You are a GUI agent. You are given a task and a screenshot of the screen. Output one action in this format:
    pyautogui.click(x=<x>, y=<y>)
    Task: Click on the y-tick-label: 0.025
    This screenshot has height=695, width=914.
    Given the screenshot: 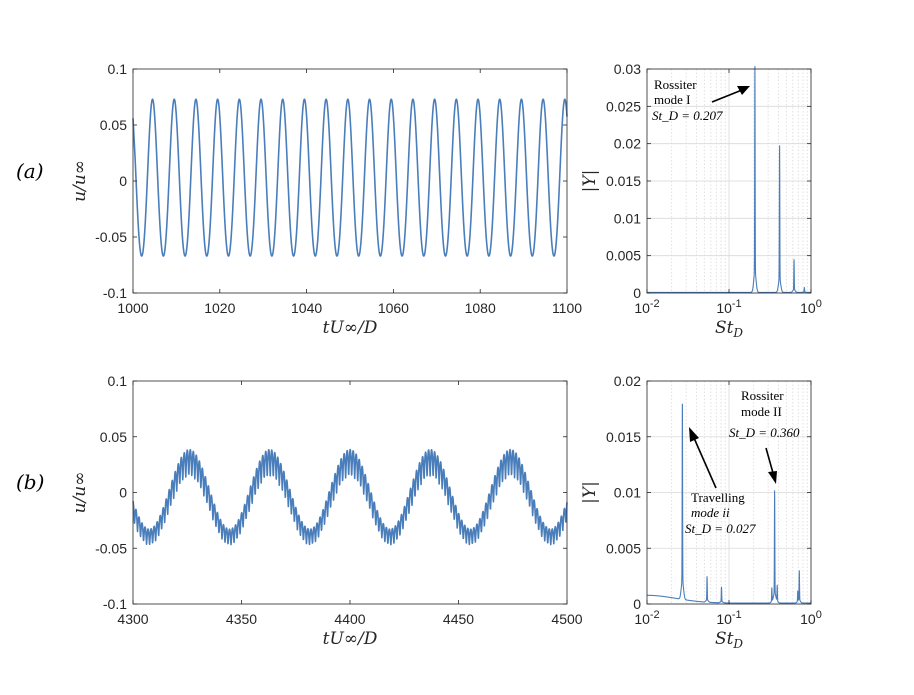 What is the action you would take?
    pyautogui.click(x=623, y=106)
    